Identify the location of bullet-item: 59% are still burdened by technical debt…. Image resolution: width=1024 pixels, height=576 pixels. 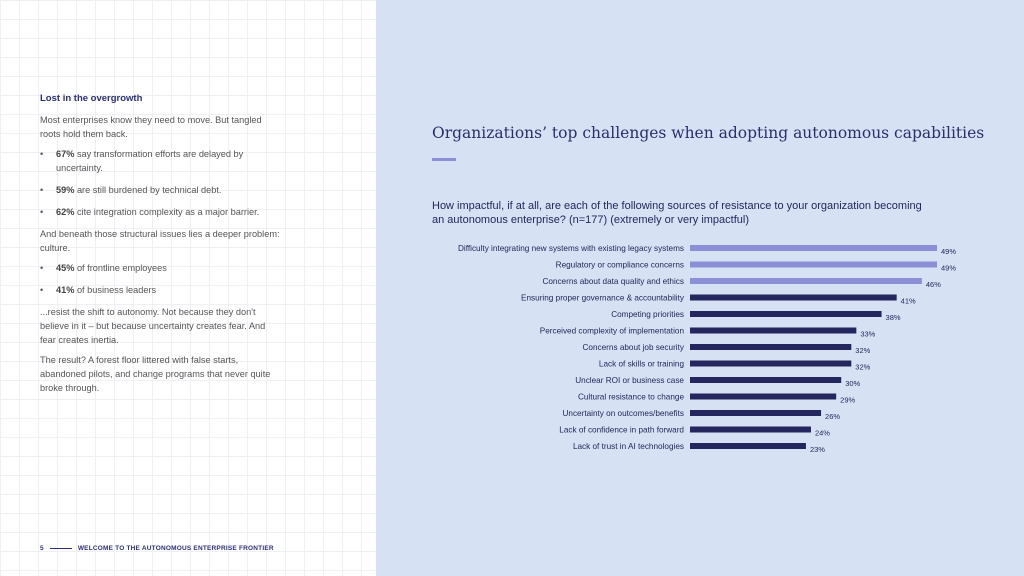
(160, 190).